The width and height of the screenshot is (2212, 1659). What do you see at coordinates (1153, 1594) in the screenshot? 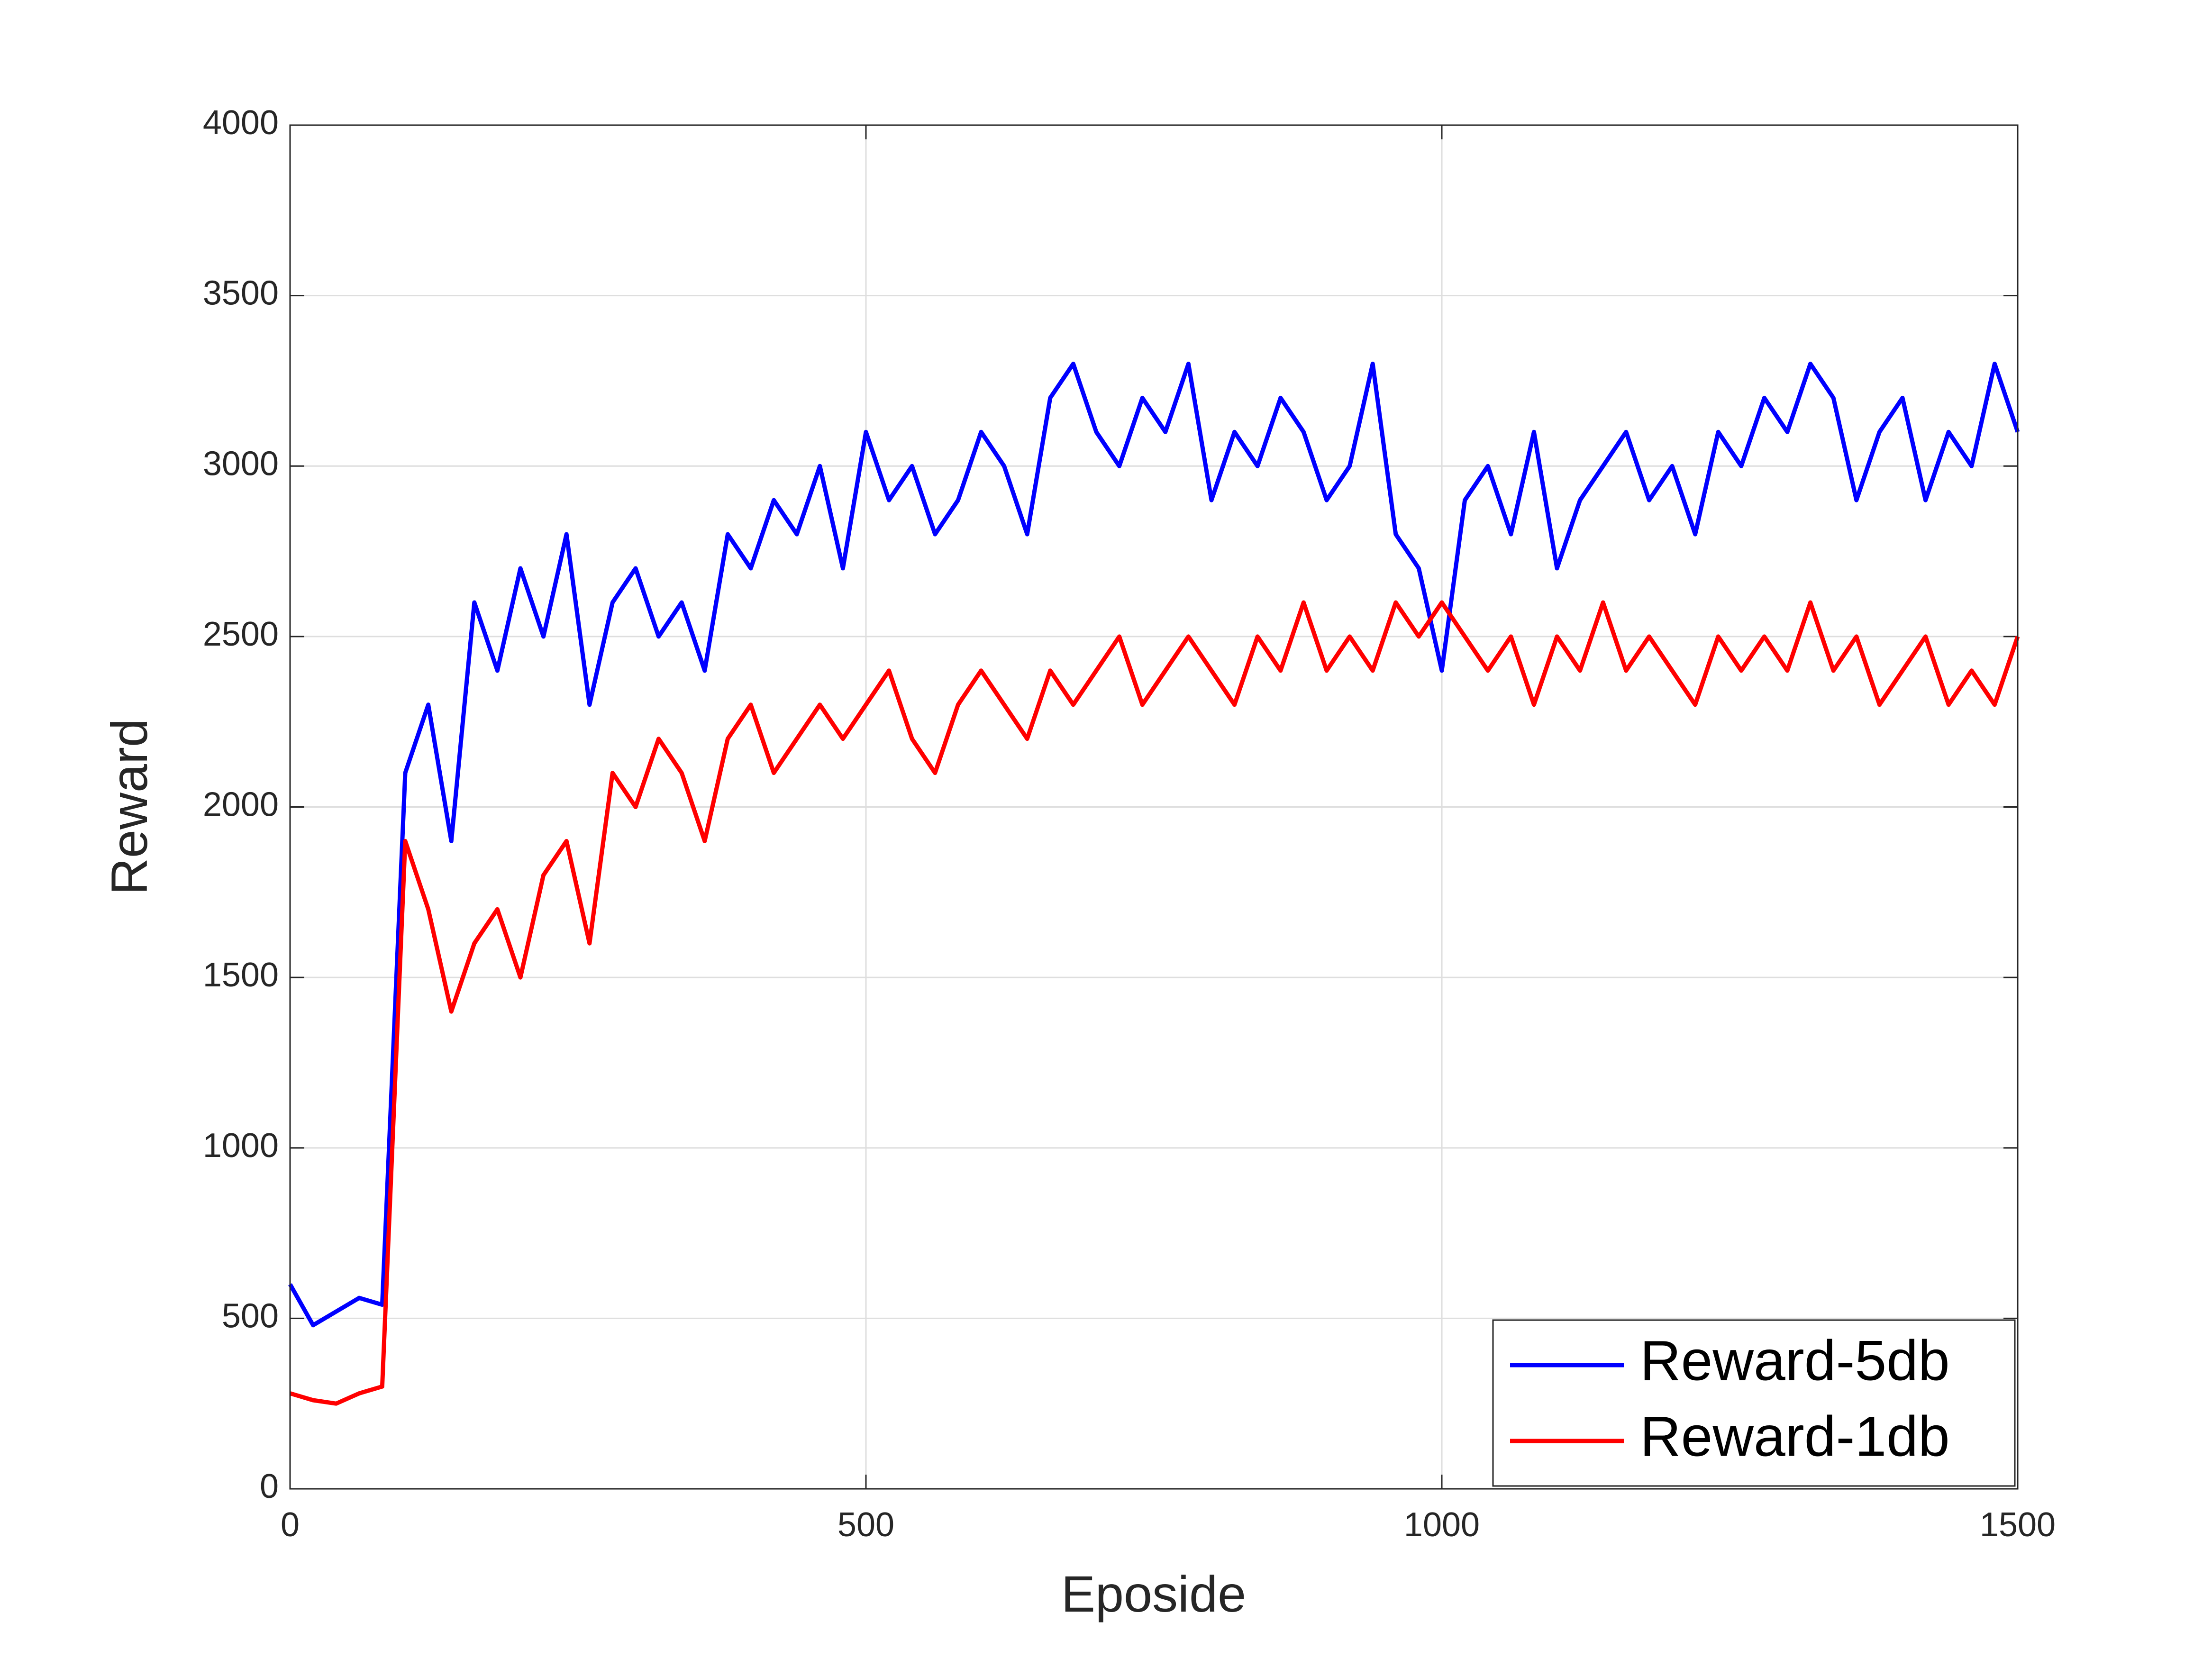
I see `x-axis-label: Eposide` at bounding box center [1153, 1594].